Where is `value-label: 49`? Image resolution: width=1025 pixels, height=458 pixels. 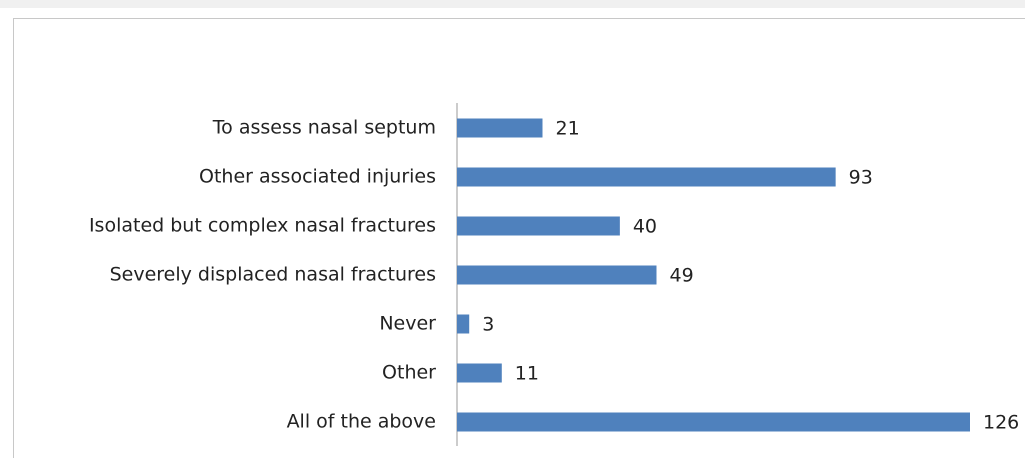 value-label: 49 is located at coordinates (682, 276).